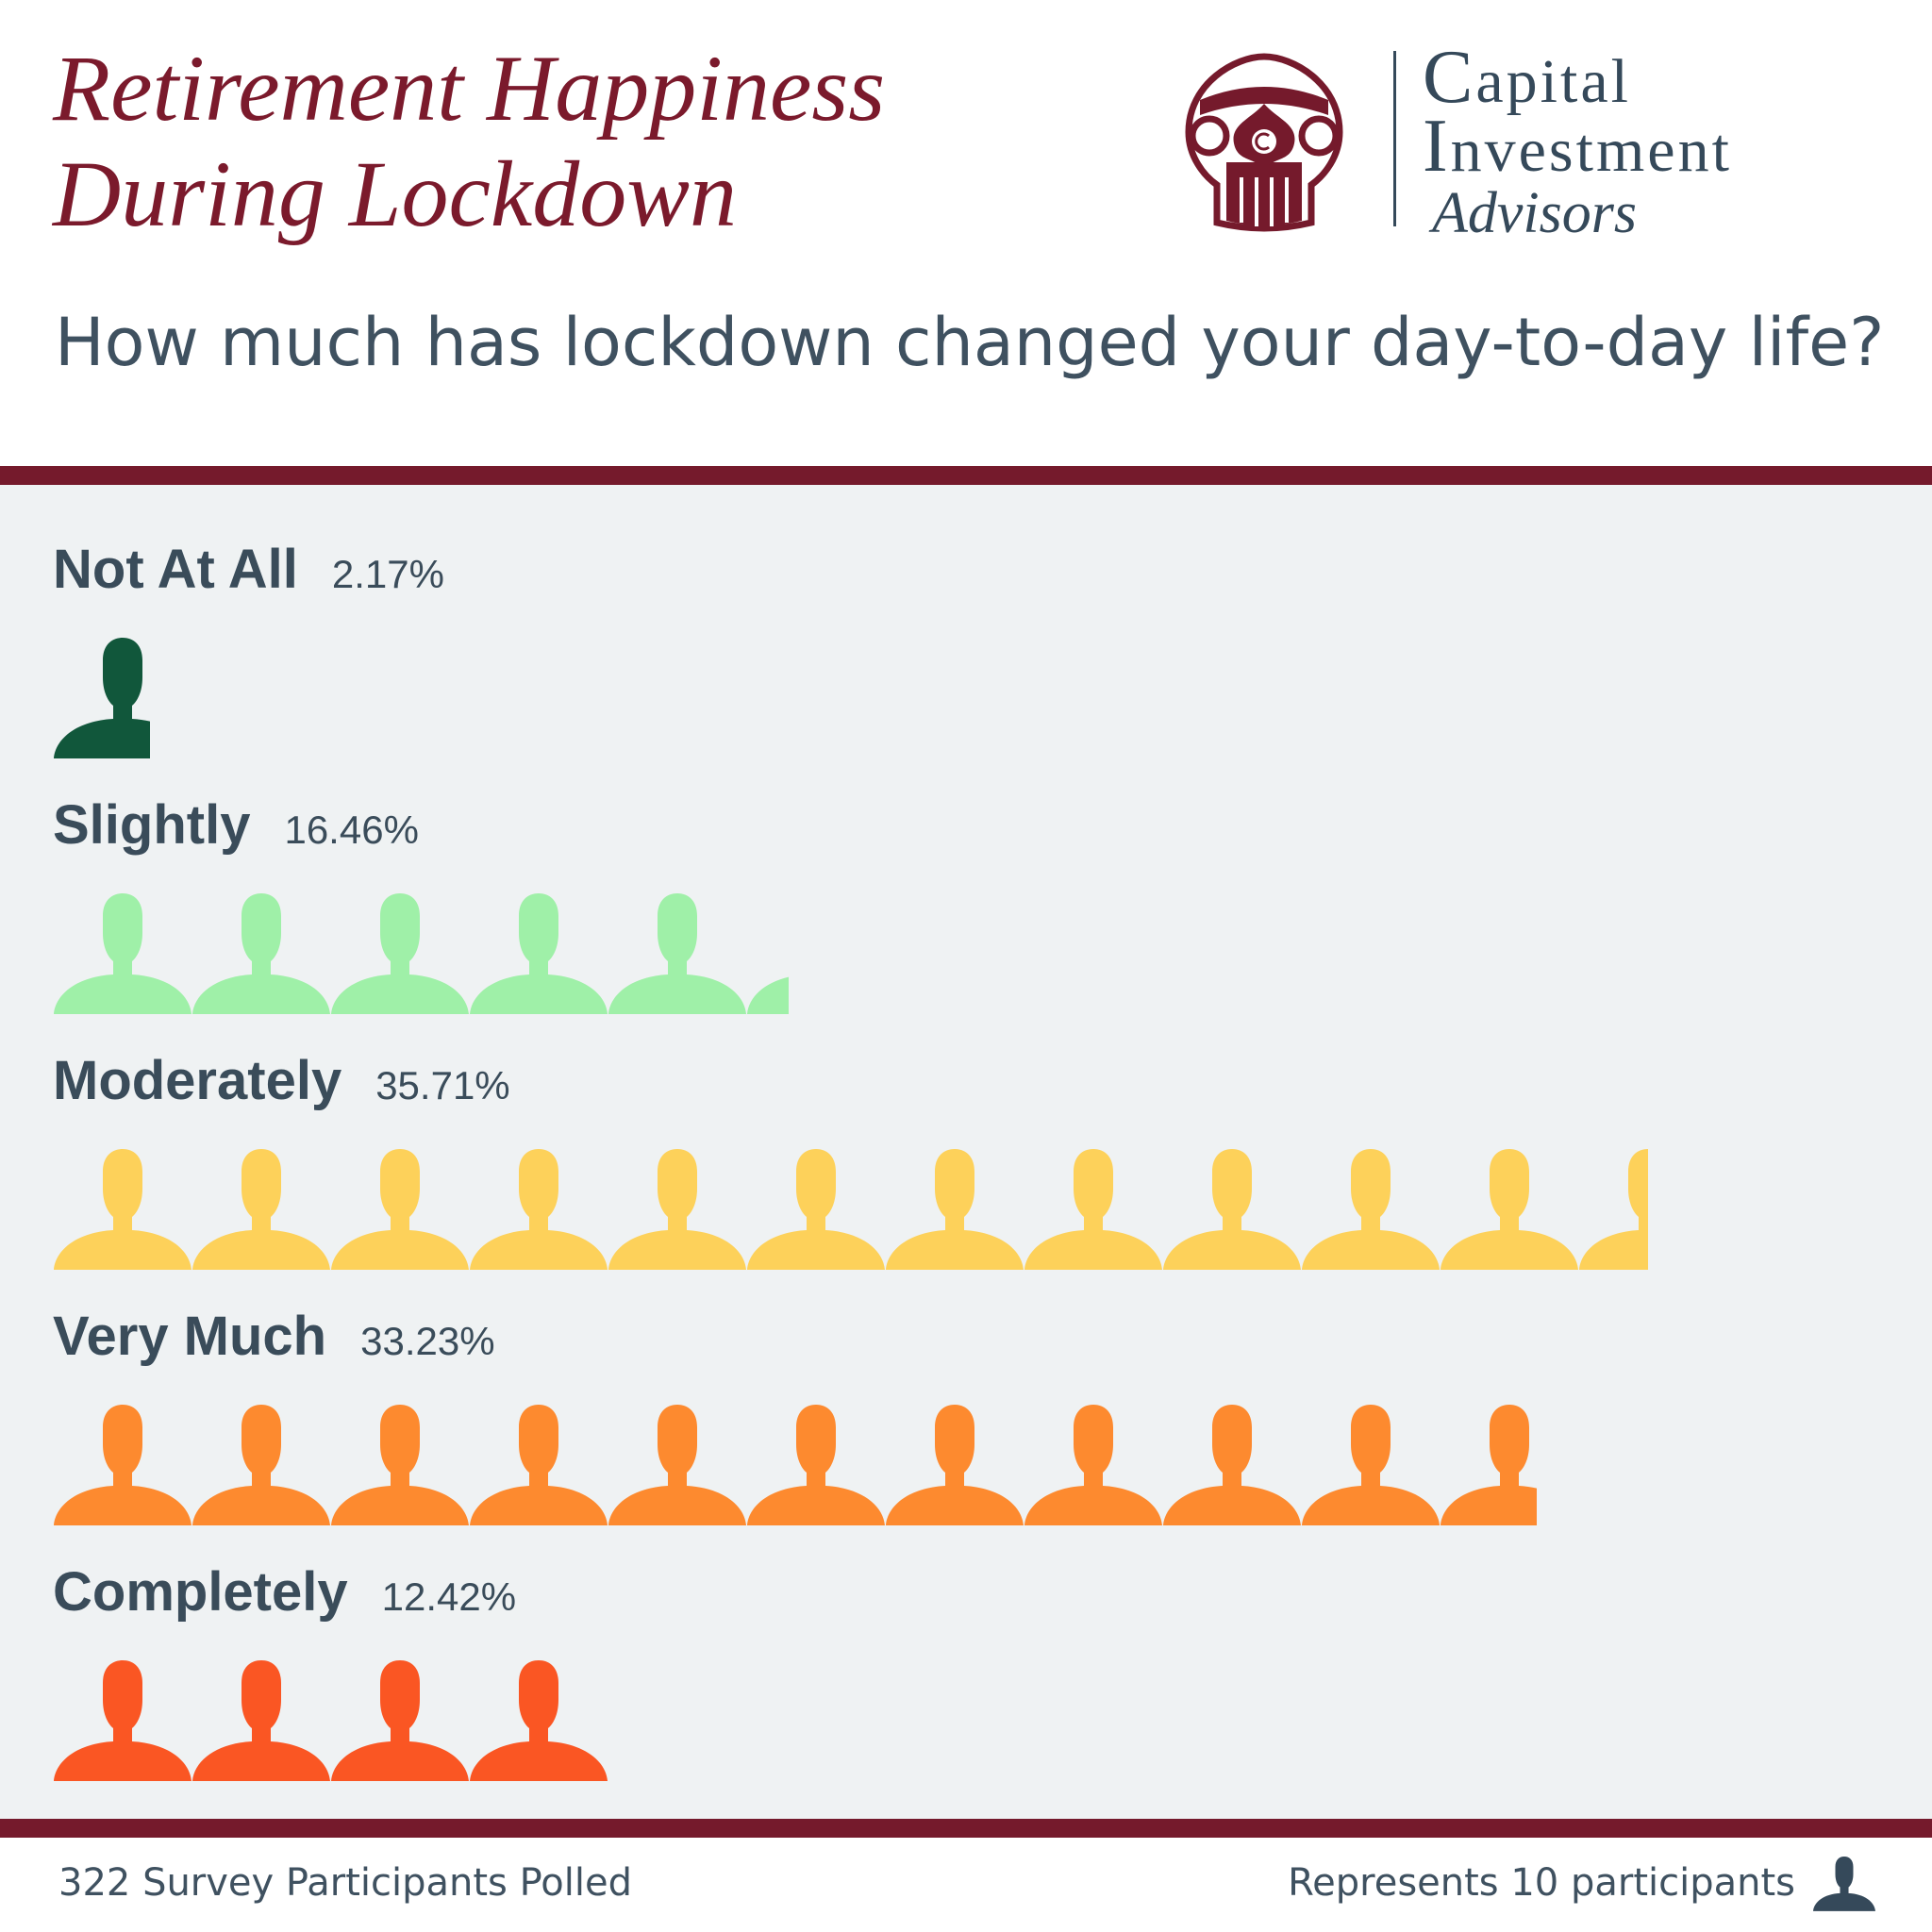  What do you see at coordinates (190, 1336) in the screenshot?
I see `category-label: Very Much` at bounding box center [190, 1336].